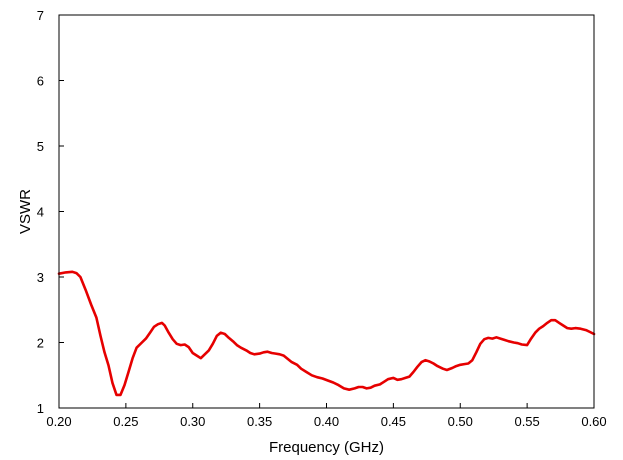 Image resolution: width=623 pixels, height=460 pixels. What do you see at coordinates (40, 81) in the screenshot?
I see `y-tick-label: 6` at bounding box center [40, 81].